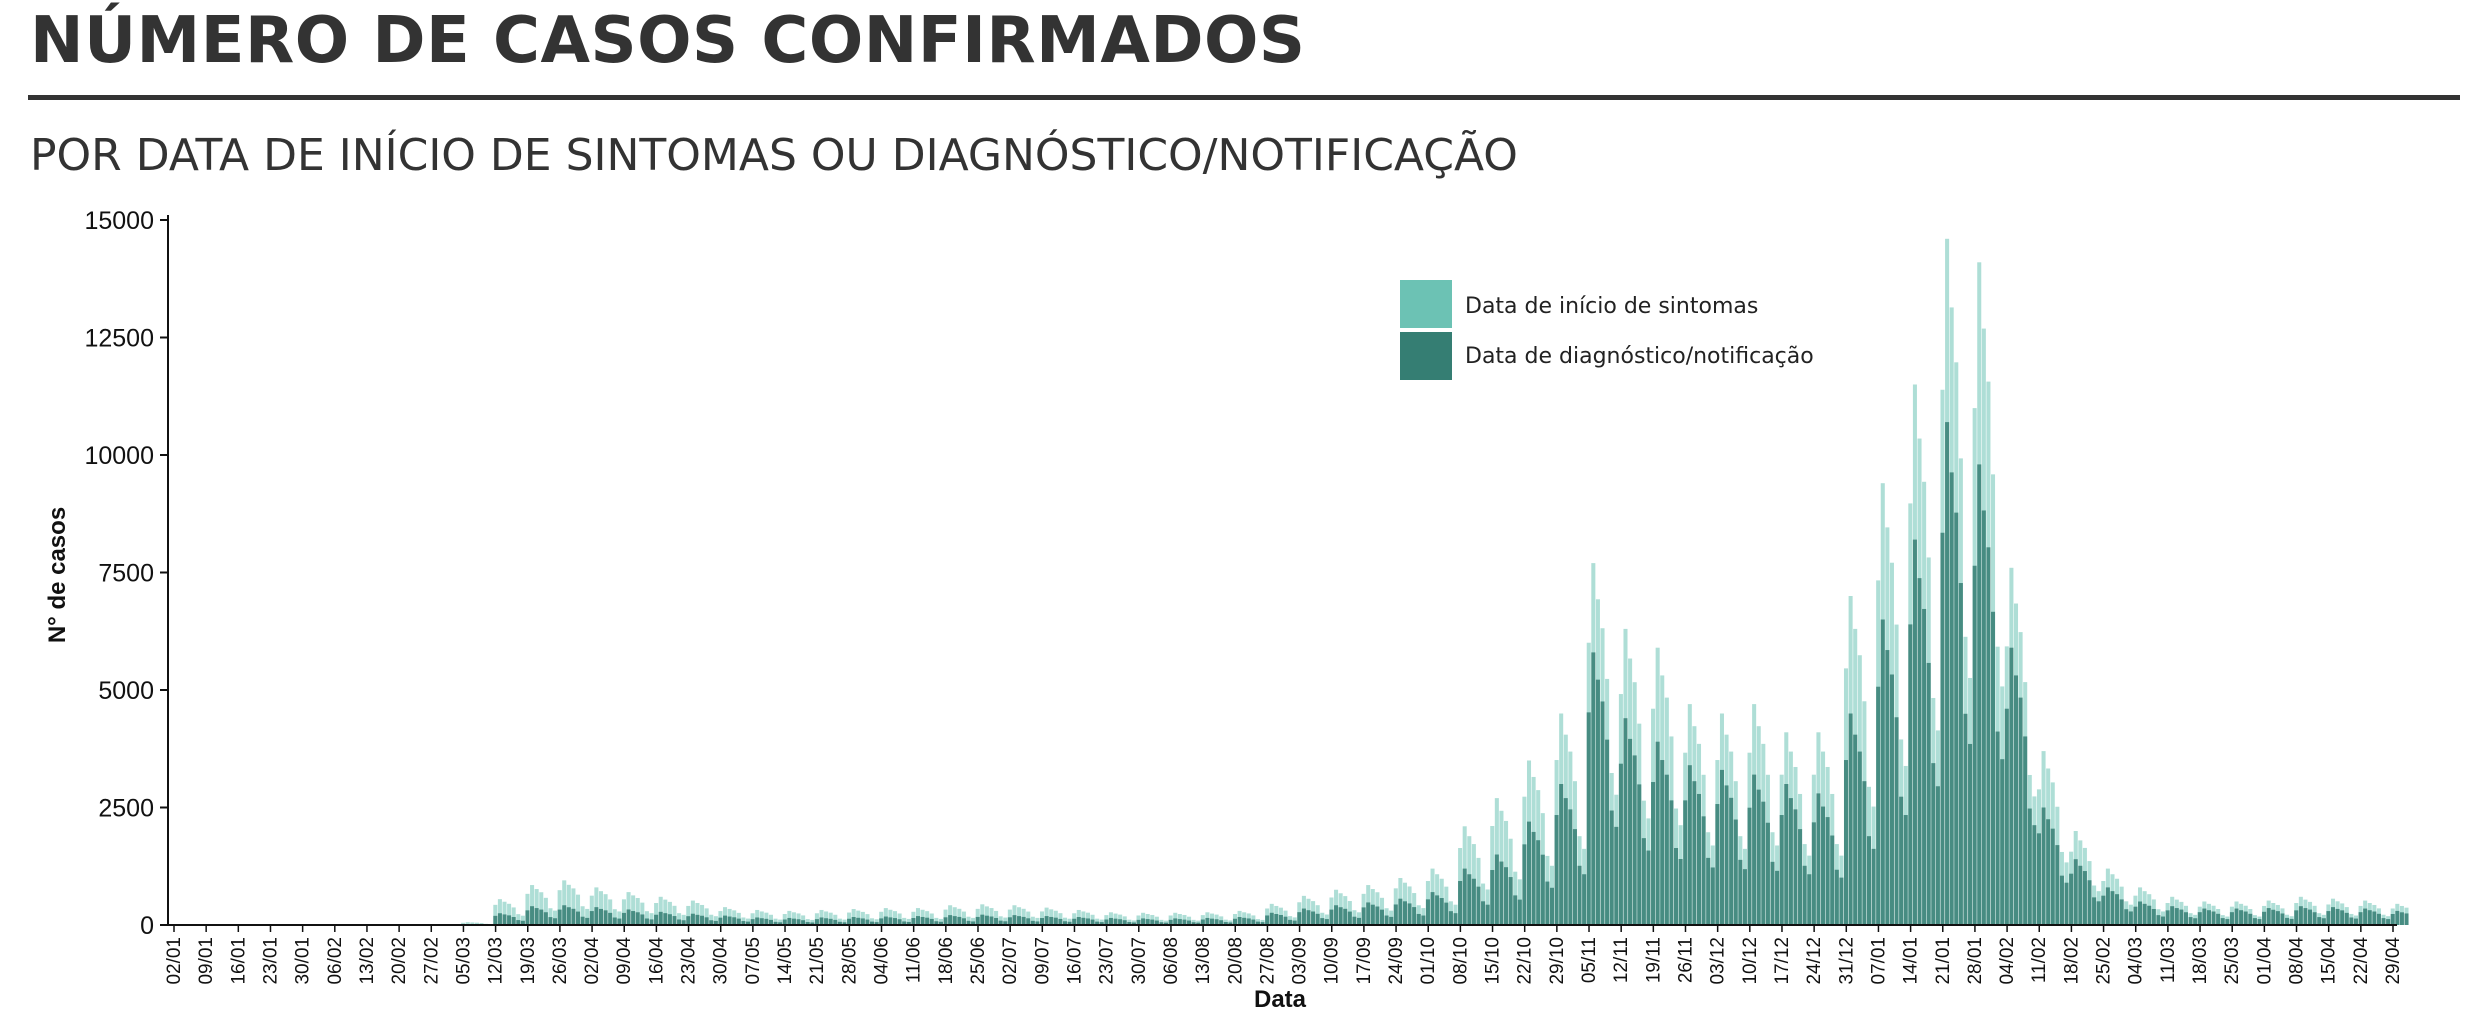 This screenshot has width=2479, height=1012. What do you see at coordinates (2104, 961) in the screenshot?
I see `x-tick-label: 25/02` at bounding box center [2104, 961].